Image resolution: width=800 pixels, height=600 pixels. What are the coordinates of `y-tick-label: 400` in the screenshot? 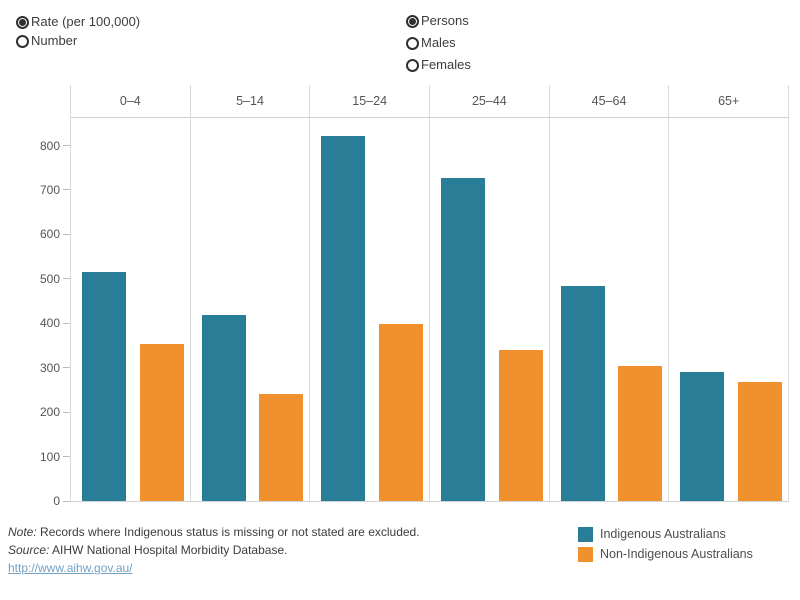 It's located at (49, 323).